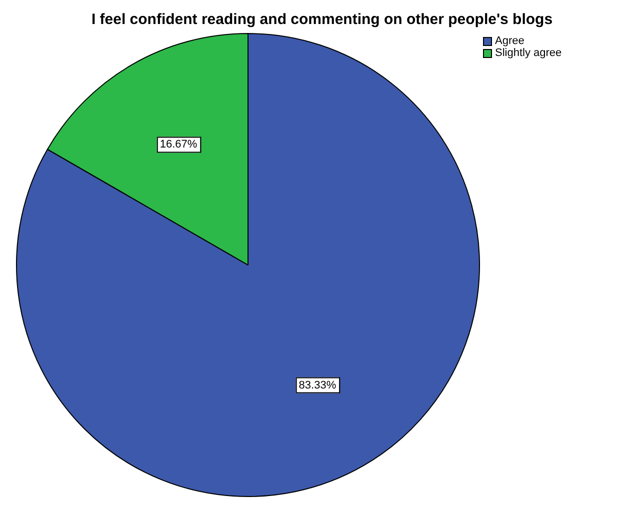  Describe the element at coordinates (317, 385) in the screenshot. I see `data-label: 83.33%` at that location.